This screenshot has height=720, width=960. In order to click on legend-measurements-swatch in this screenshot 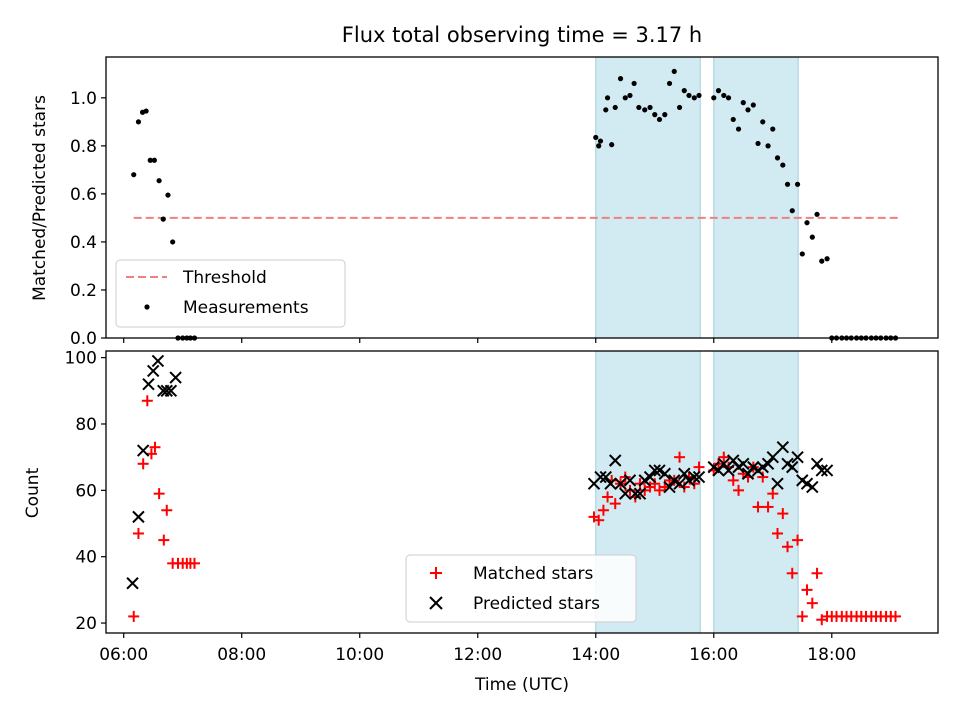, I will do `click(147, 307)`.